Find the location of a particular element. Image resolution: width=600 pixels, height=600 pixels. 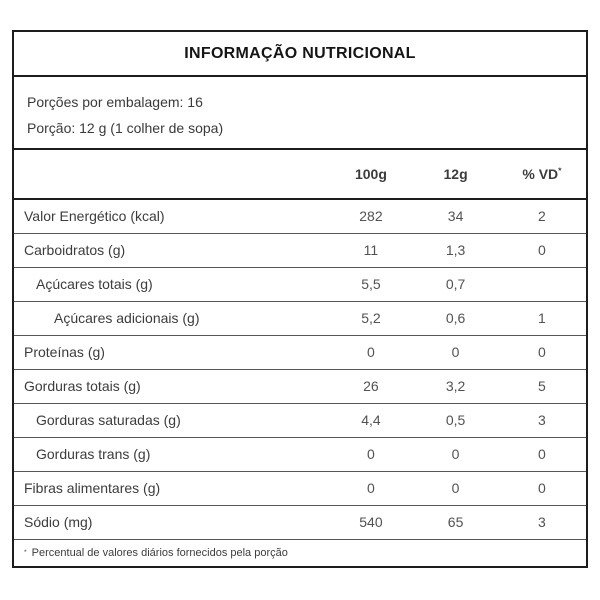

nutrient-label: Proteínas (g) is located at coordinates (64, 352).